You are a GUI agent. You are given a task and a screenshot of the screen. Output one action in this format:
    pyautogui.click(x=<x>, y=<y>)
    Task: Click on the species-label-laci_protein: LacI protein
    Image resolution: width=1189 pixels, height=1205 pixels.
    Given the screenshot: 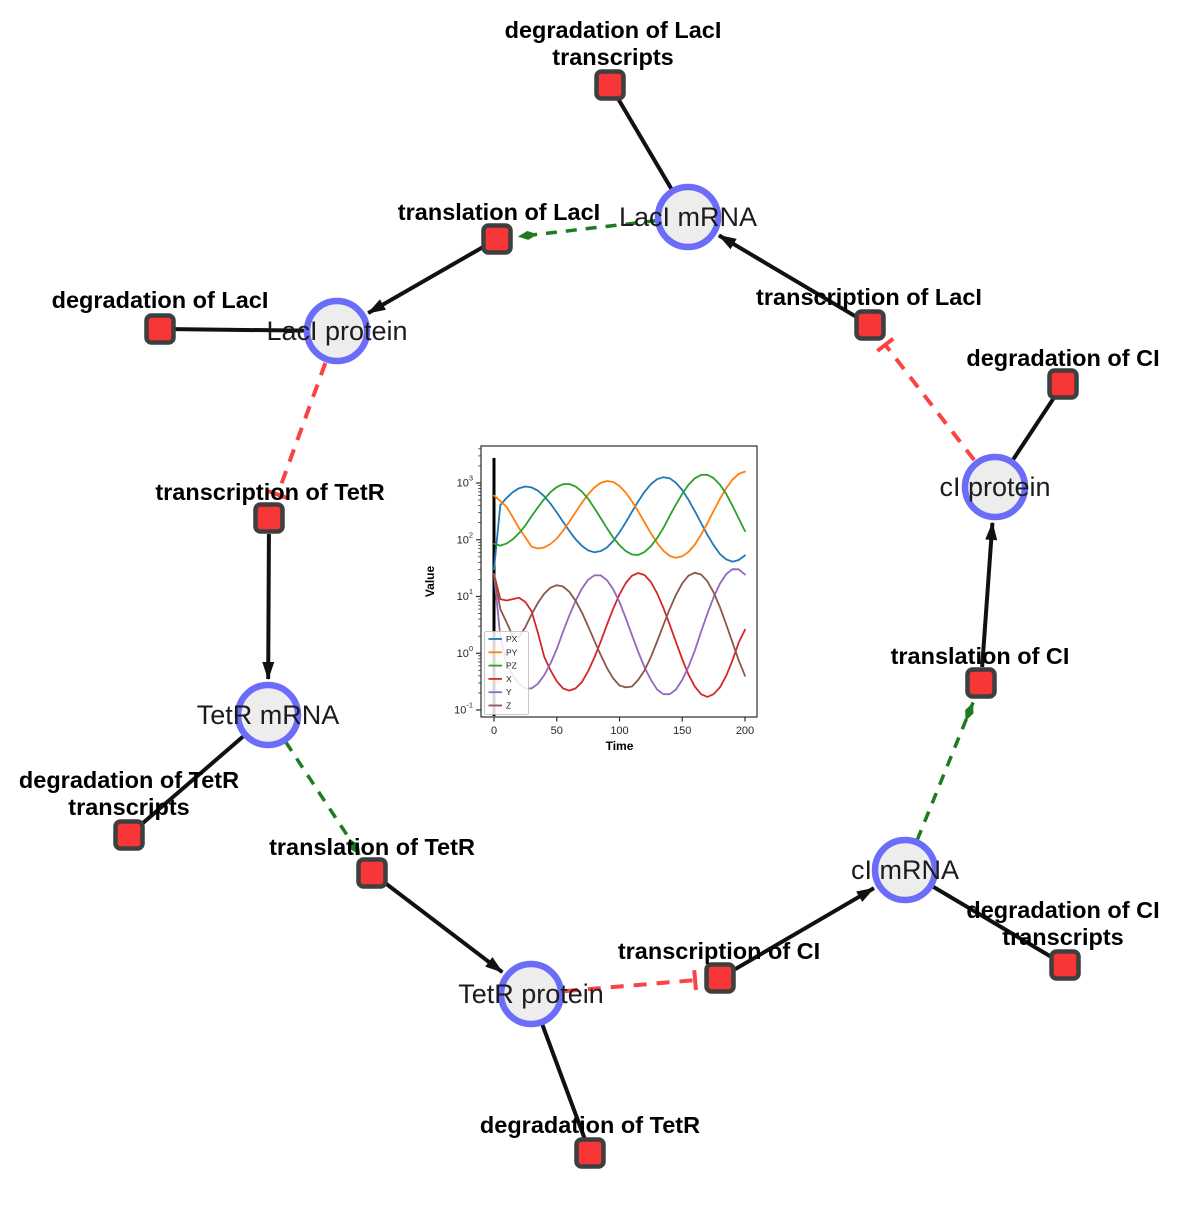 What is the action you would take?
    pyautogui.click(x=336, y=331)
    